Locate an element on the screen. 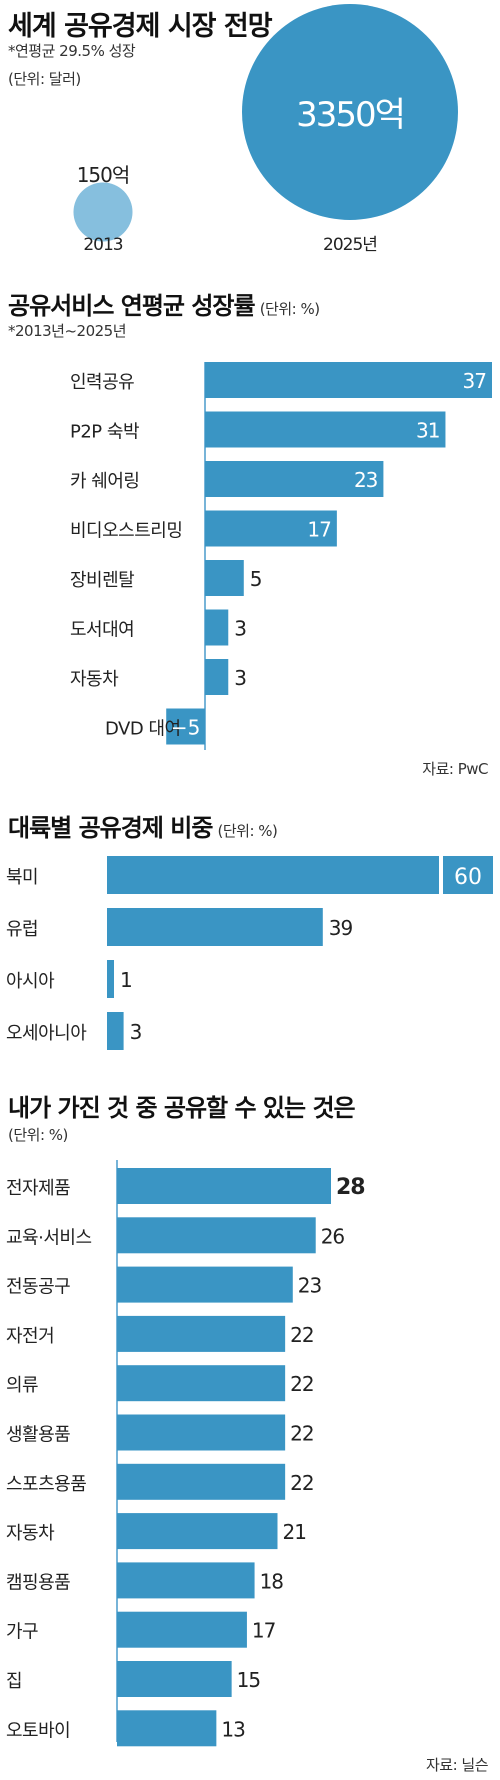  shareable-value-label-2: 23 is located at coordinates (310, 1286).